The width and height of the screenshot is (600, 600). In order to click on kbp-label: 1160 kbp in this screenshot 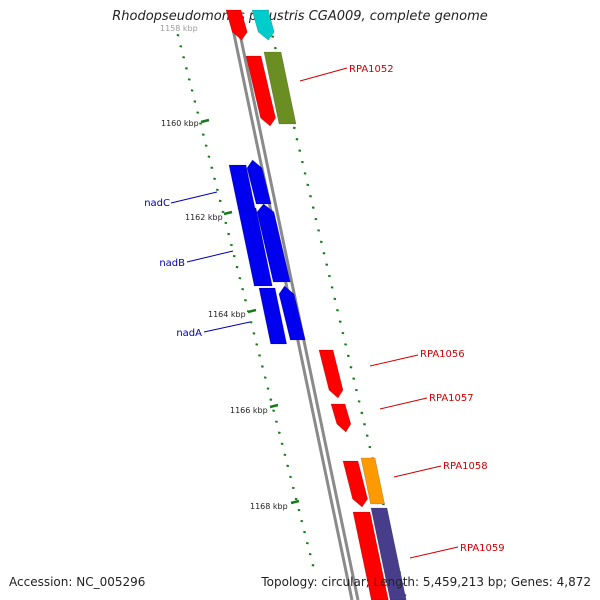, I will do `click(180, 123)`.